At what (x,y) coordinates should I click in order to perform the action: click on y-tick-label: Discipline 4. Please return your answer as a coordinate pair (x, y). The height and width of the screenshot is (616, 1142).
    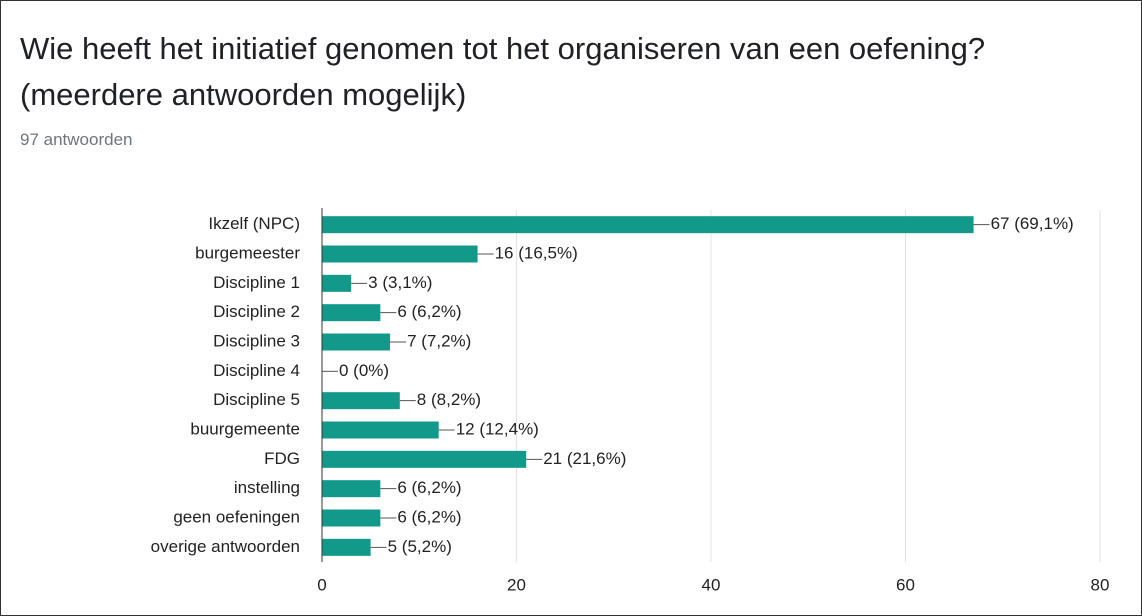
    Looking at the image, I should click on (256, 370).